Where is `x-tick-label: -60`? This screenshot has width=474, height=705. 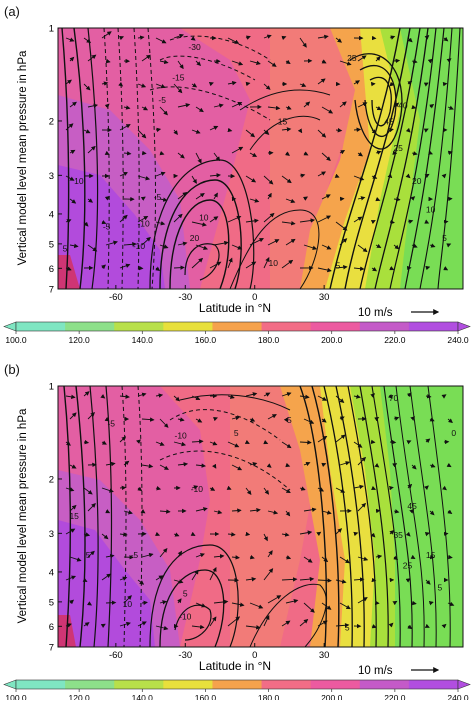
x-tick-label: -60 is located at coordinates (116, 297).